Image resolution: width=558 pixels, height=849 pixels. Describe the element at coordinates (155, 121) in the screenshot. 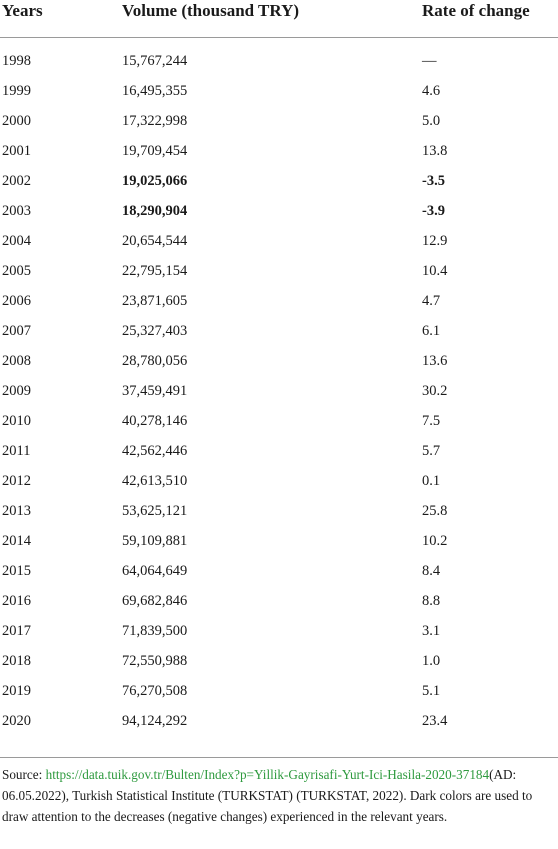

I see `volume-cell: 17,322,998` at that location.